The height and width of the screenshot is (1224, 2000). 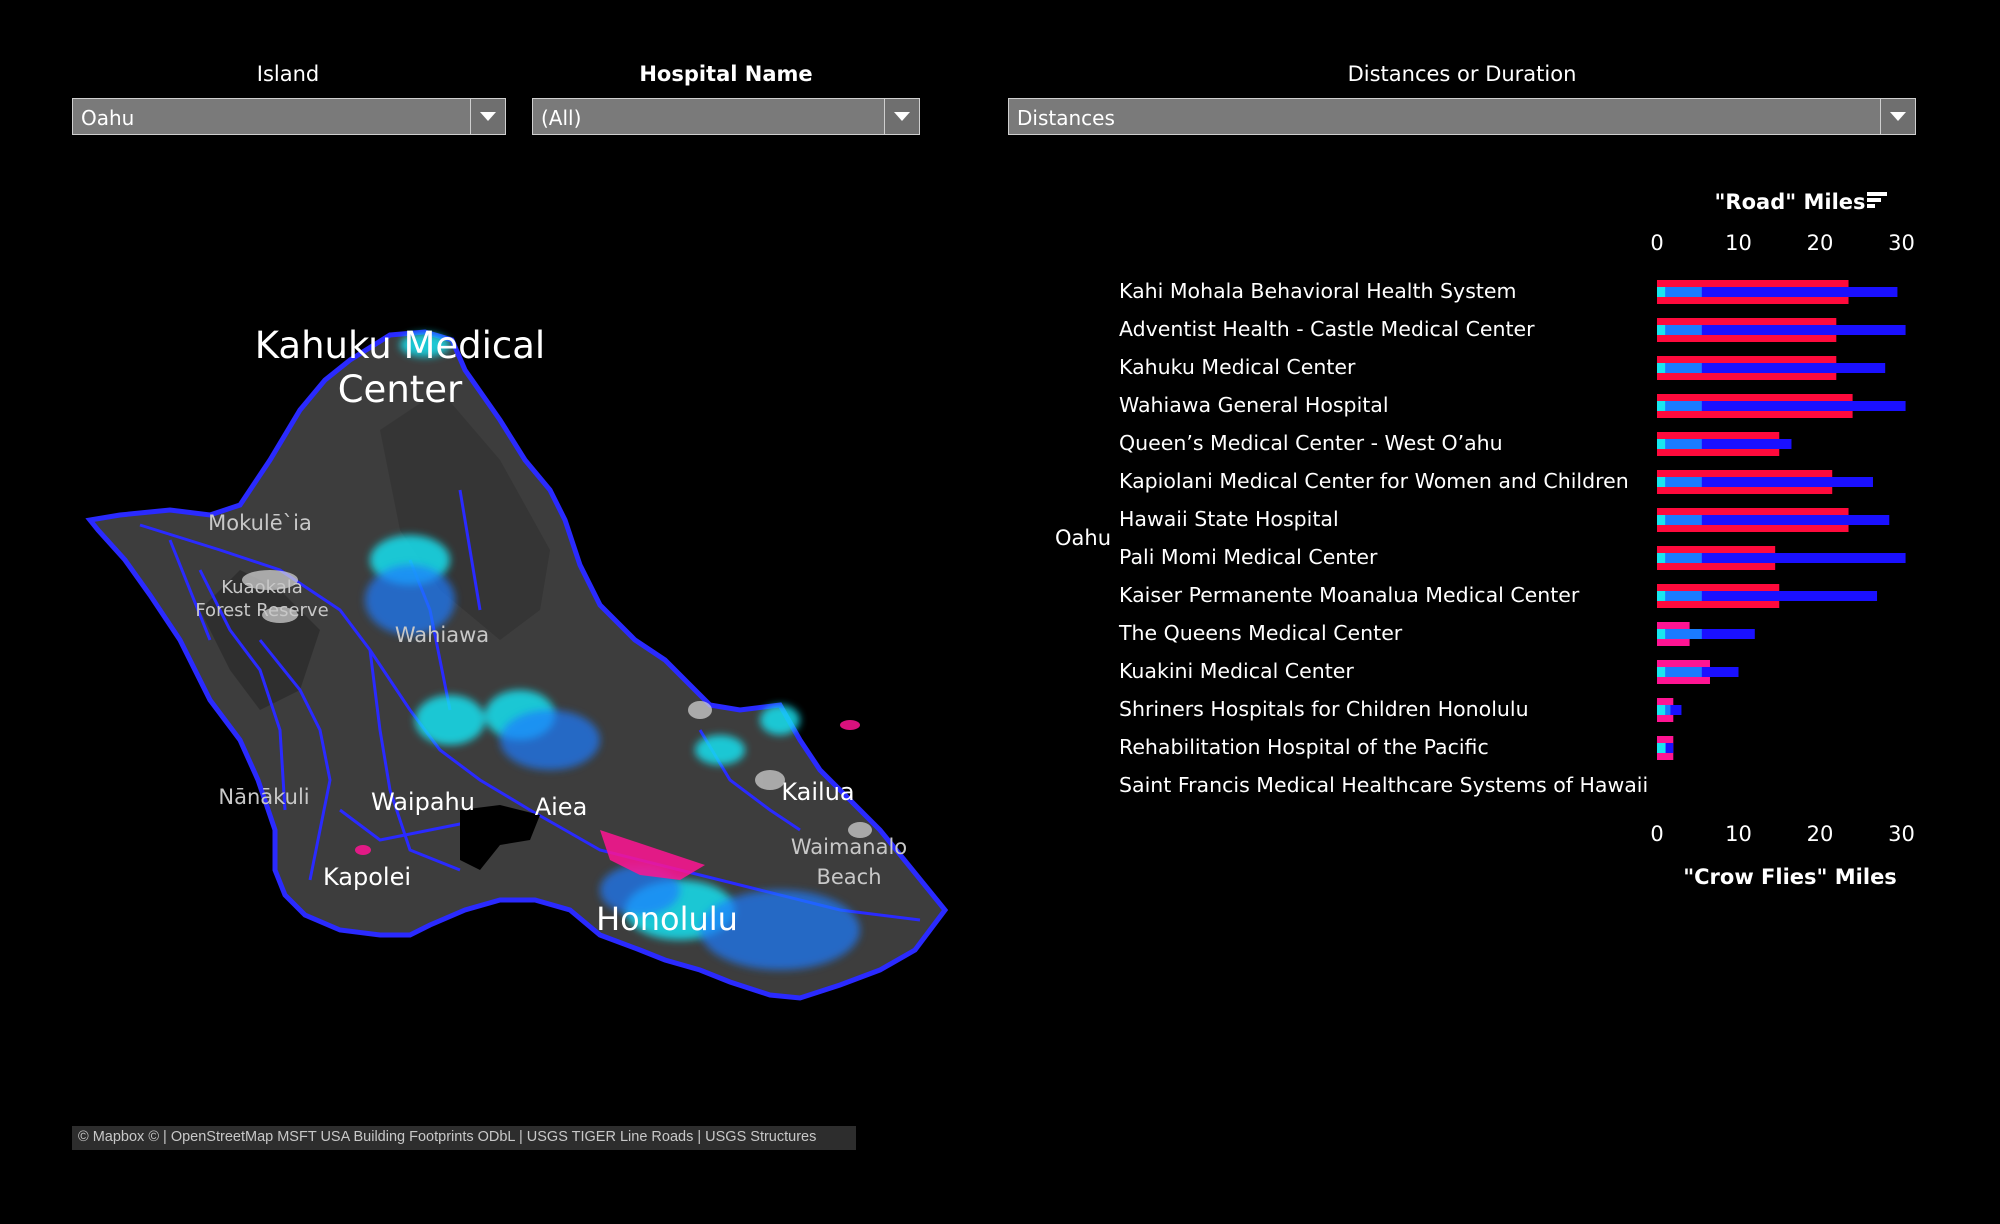 I want to click on map-label-waimanalo: Waimanalo, so click(x=849, y=847).